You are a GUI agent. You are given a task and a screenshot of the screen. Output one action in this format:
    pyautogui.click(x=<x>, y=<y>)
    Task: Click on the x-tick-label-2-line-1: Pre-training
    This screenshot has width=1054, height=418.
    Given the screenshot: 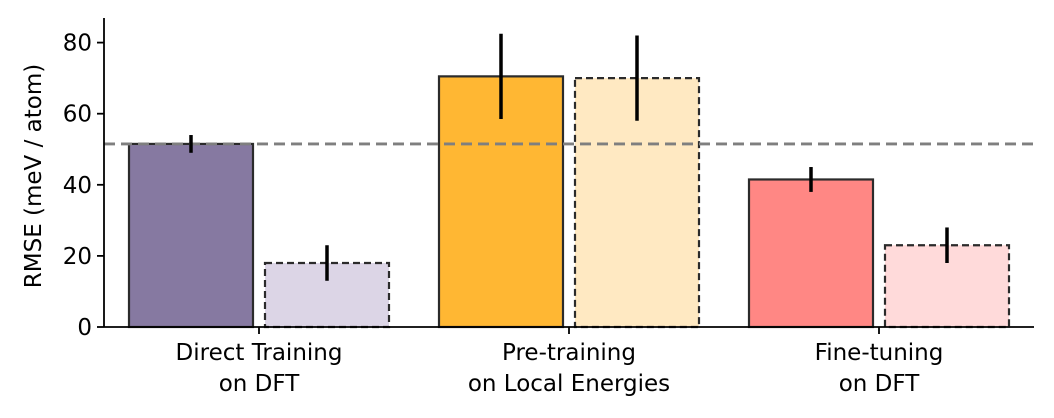 What is the action you would take?
    pyautogui.click(x=569, y=353)
    